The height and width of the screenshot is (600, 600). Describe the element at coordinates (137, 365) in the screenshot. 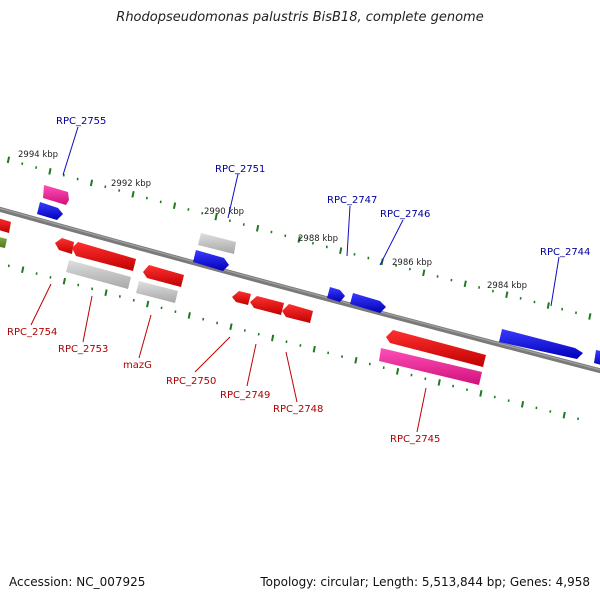

I see `label-mazg: mazG` at that location.